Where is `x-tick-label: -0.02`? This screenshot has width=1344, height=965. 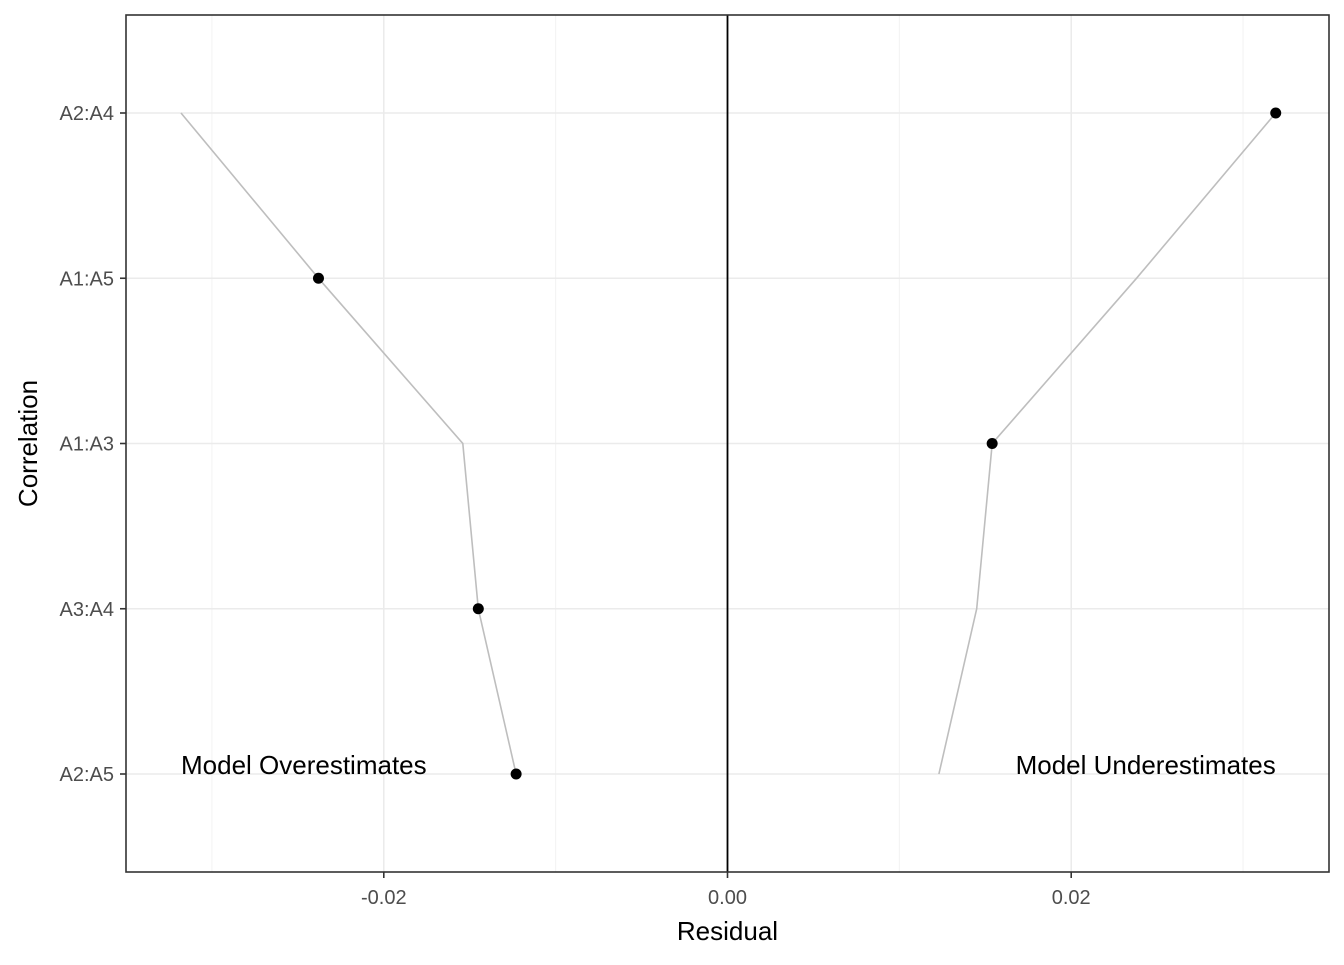 x-tick-label: -0.02 is located at coordinates (384, 898).